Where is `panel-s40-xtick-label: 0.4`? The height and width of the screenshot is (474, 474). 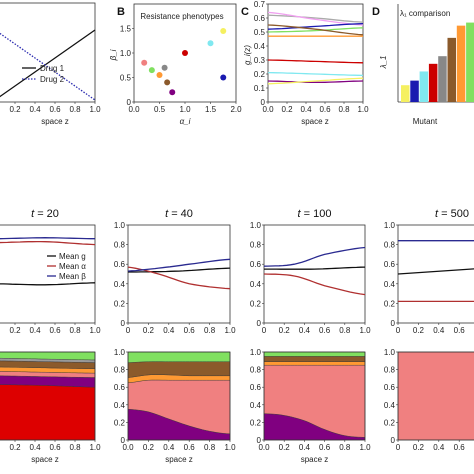
panel-s40-xtick-label: 0.4 is located at coordinates (169, 447).